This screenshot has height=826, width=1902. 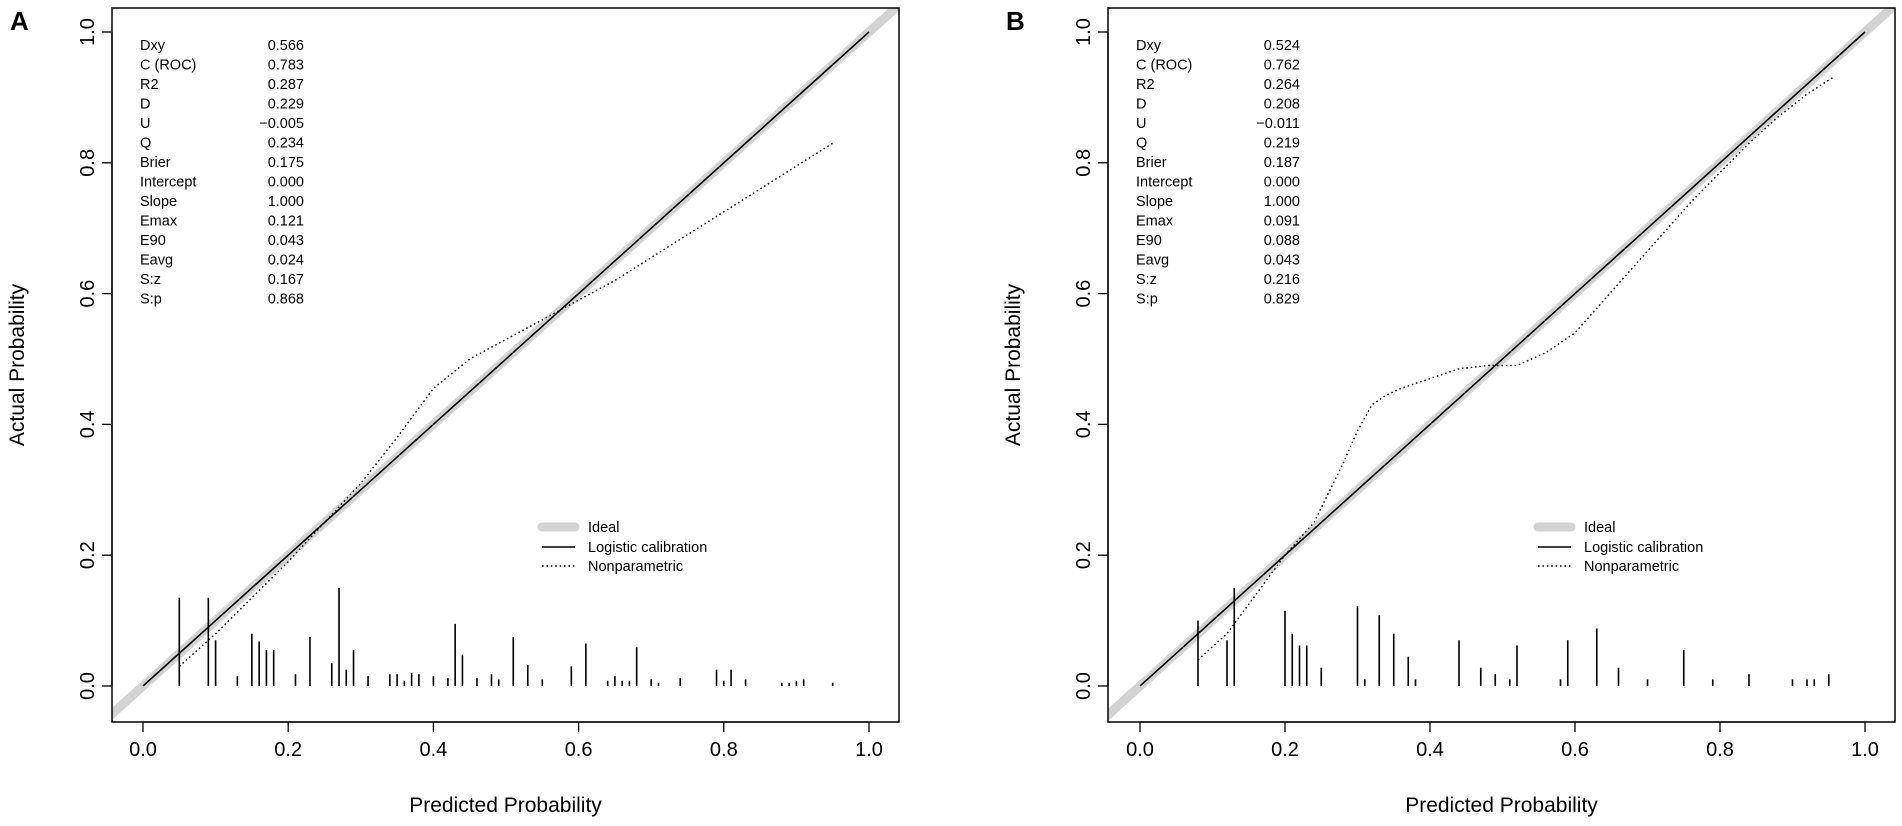 I want to click on stat-value: 0.868, so click(x=286, y=300).